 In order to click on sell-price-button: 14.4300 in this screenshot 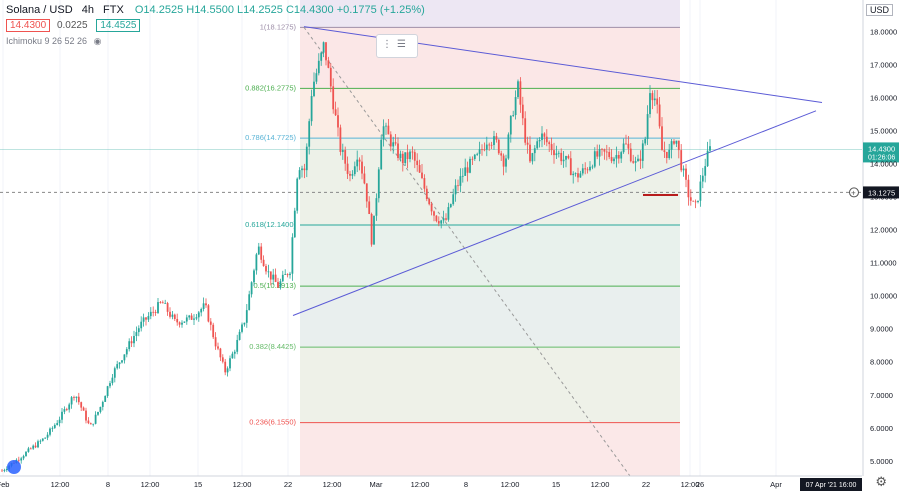, I will do `click(28, 25)`.